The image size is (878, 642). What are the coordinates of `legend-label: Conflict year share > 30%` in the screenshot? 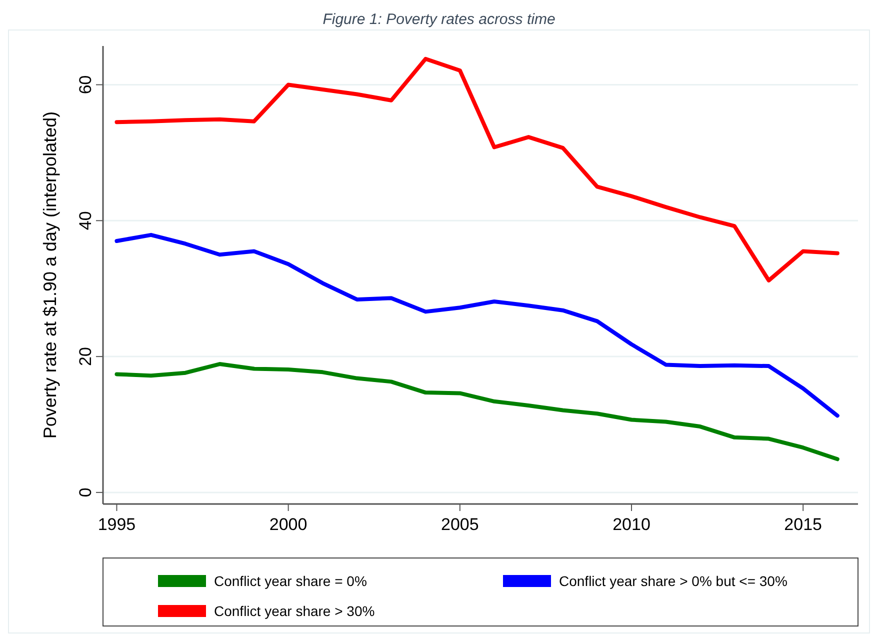 It's located at (294, 611).